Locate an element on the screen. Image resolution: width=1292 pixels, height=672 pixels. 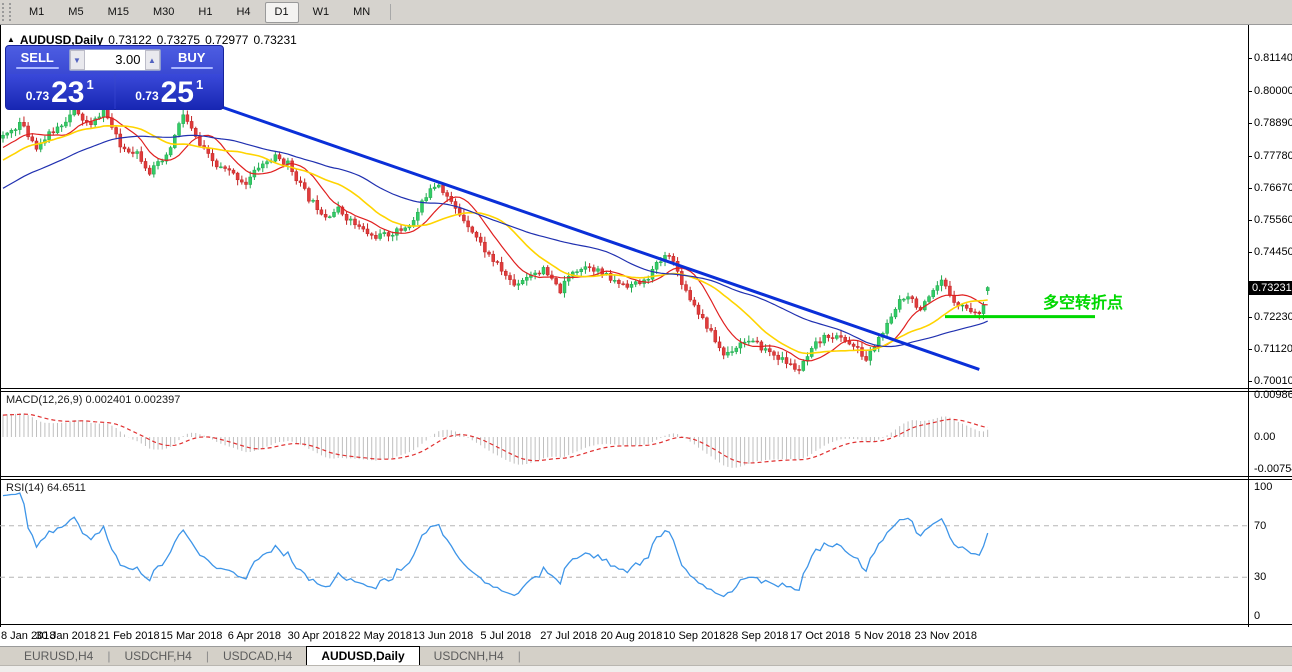
timeframe-button-m15: M15 is located at coordinates (118, 11).